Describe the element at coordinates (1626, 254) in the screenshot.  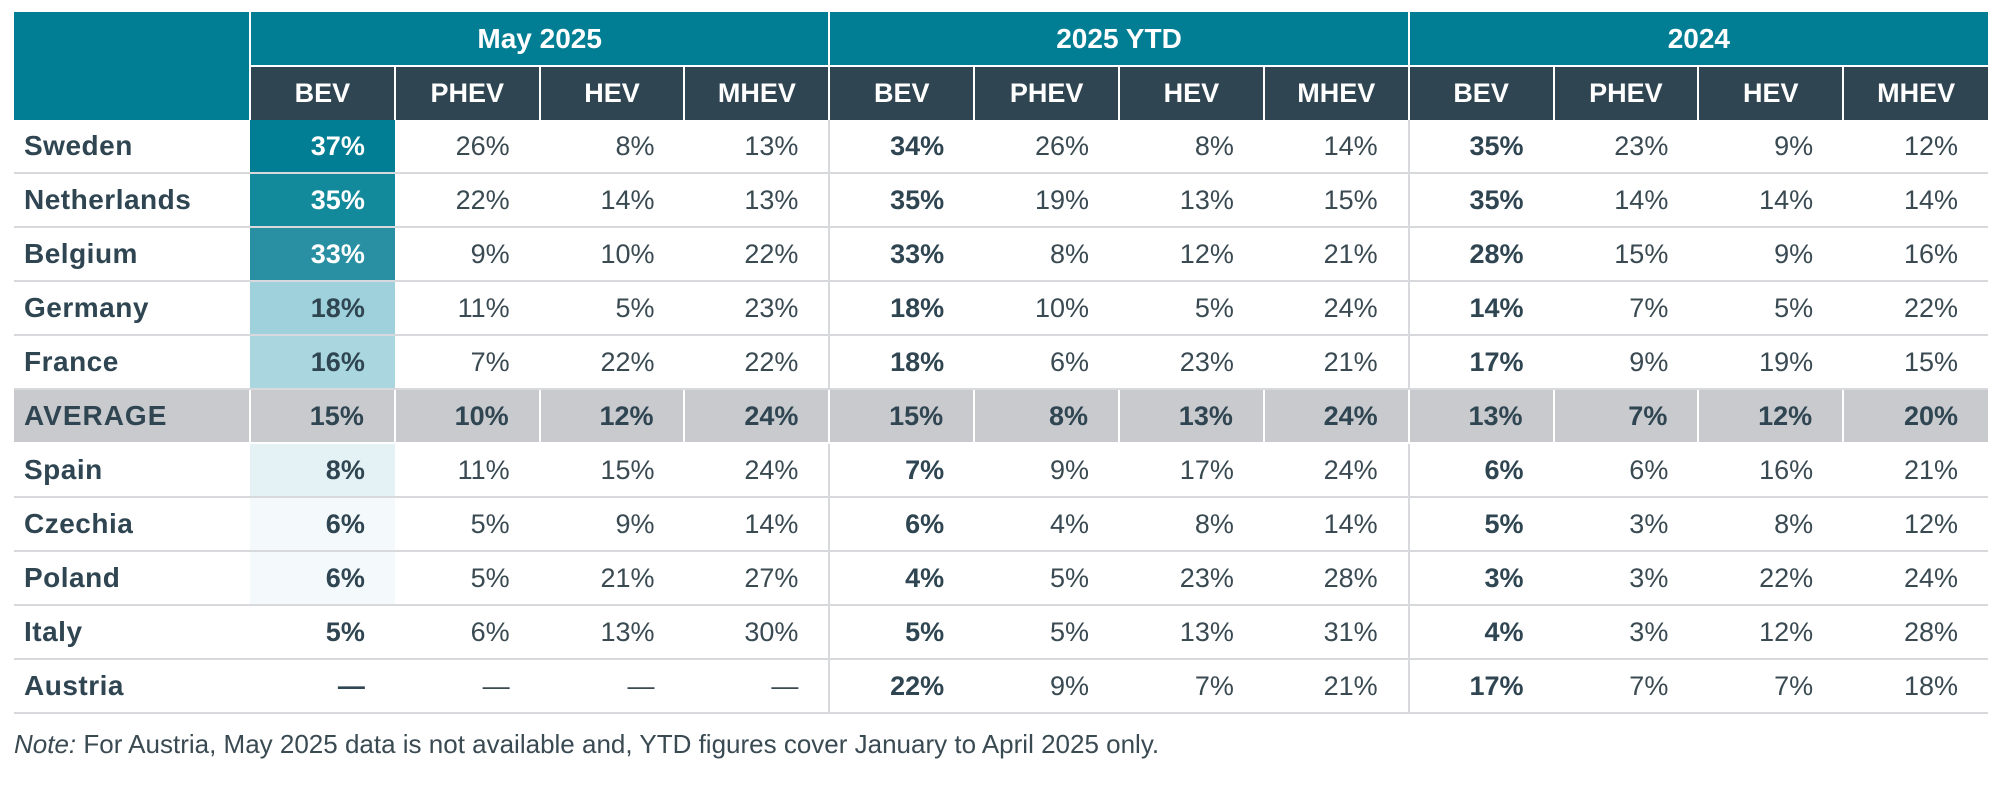
I see `cell-2024-phev: 15%` at that location.